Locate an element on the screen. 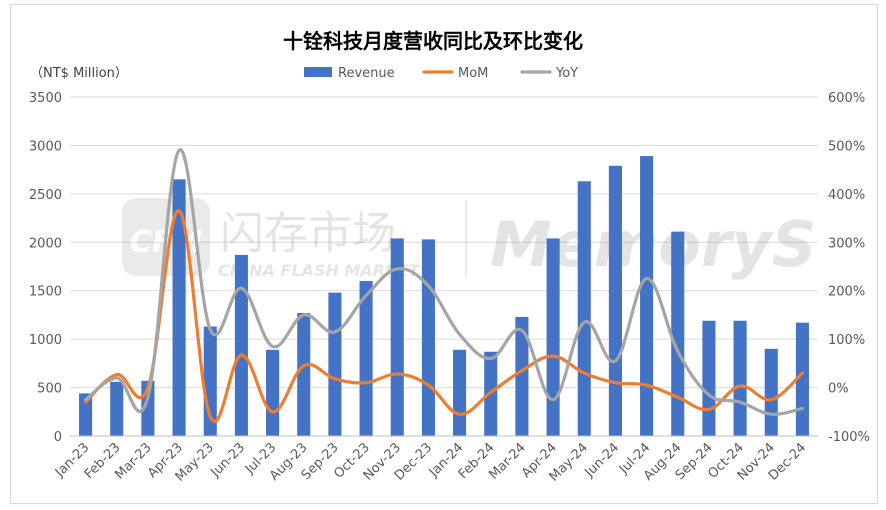  y-tick-label: 500 is located at coordinates (49, 389).